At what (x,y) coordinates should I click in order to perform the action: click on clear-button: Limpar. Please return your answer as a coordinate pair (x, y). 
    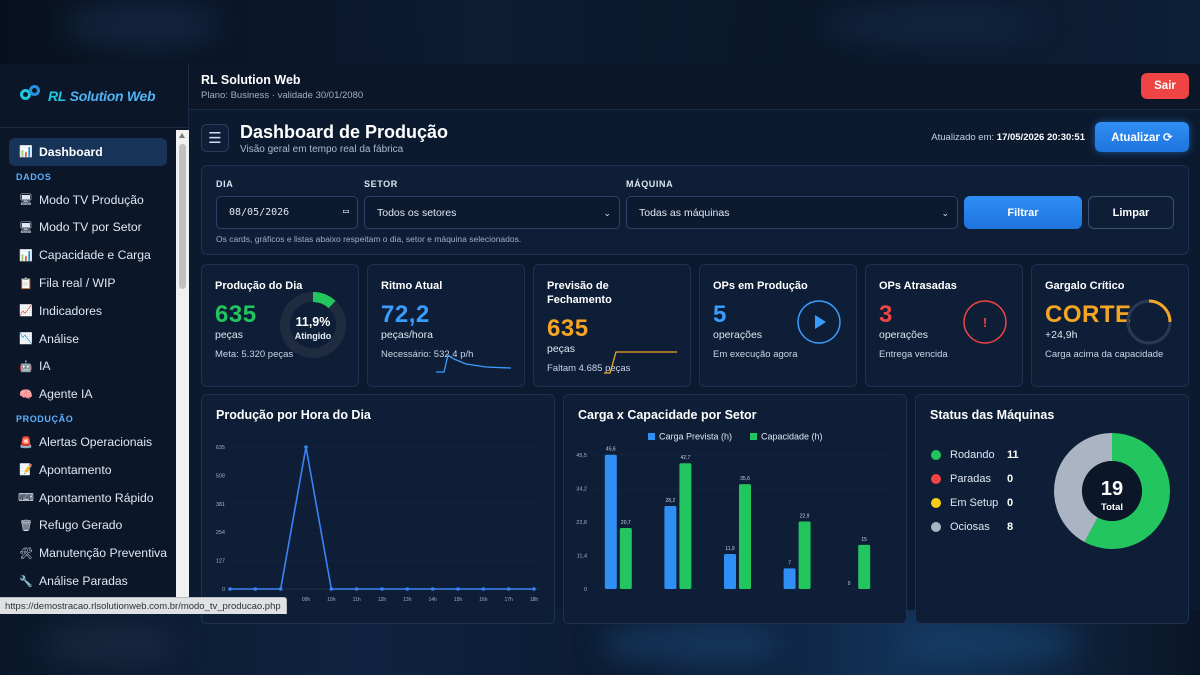
    Looking at the image, I should click on (1131, 212).